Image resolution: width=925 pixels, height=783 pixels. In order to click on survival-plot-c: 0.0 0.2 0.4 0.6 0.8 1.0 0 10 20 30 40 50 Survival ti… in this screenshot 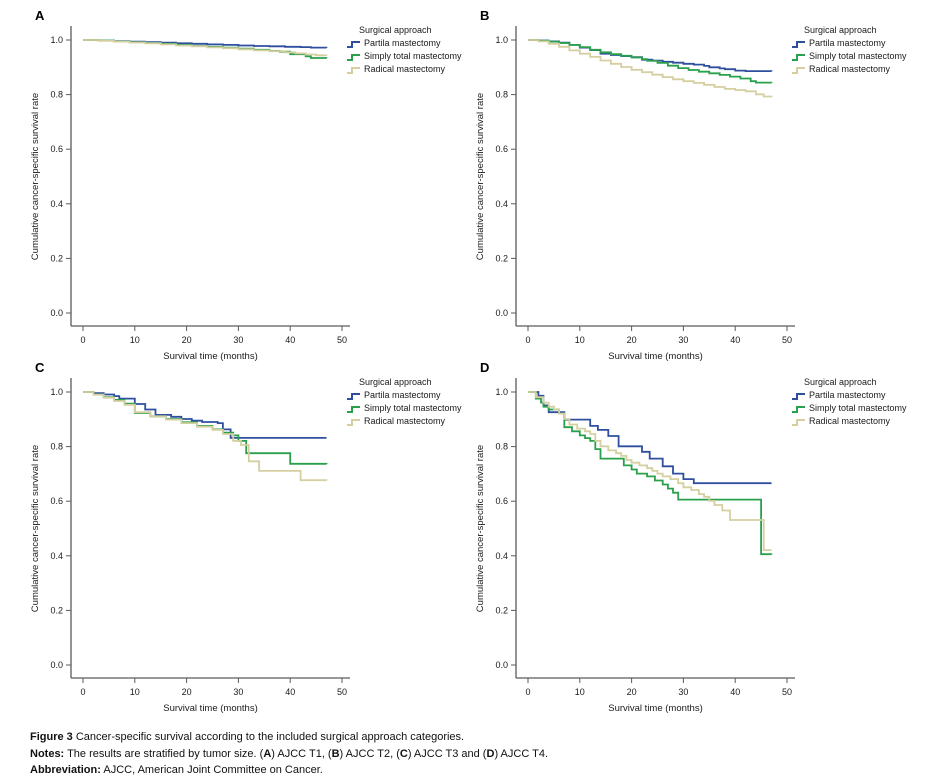, I will do `click(190, 546)`.